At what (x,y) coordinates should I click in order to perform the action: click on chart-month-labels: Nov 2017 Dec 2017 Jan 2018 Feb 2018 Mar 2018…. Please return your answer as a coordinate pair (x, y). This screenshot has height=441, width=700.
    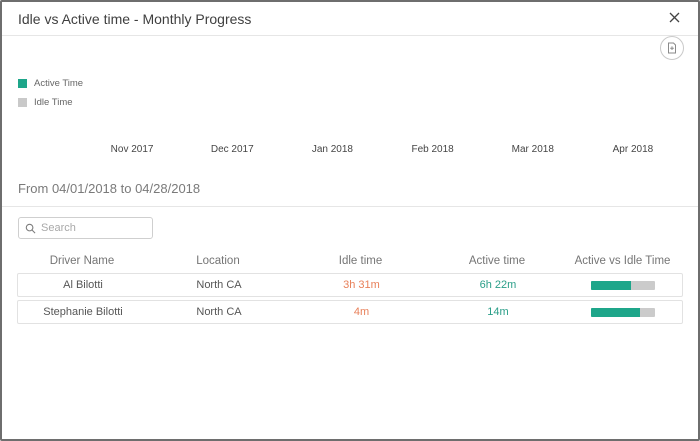
    Looking at the image, I should click on (382, 149).